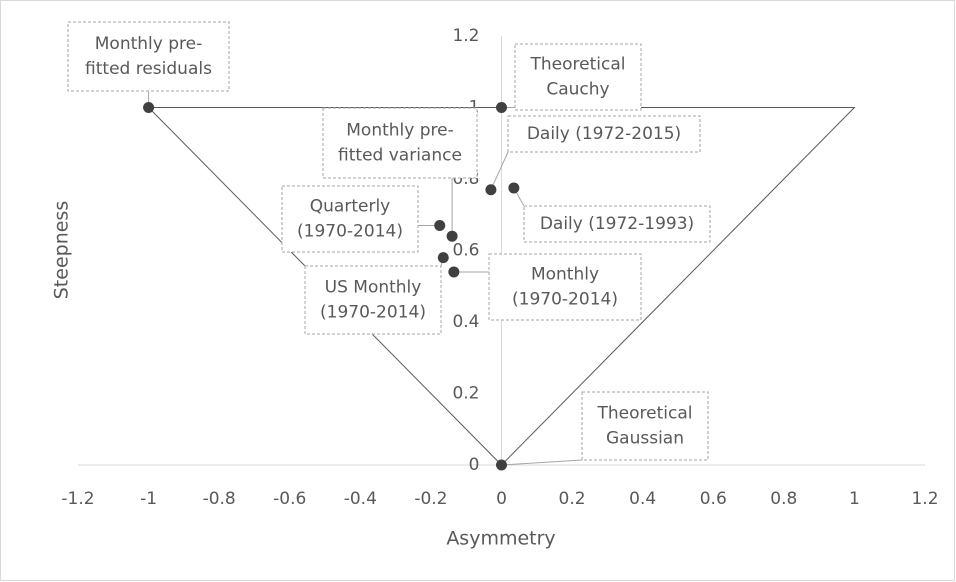  Describe the element at coordinates (572, 499) in the screenshot. I see `x-tick-label: 0.2` at that location.